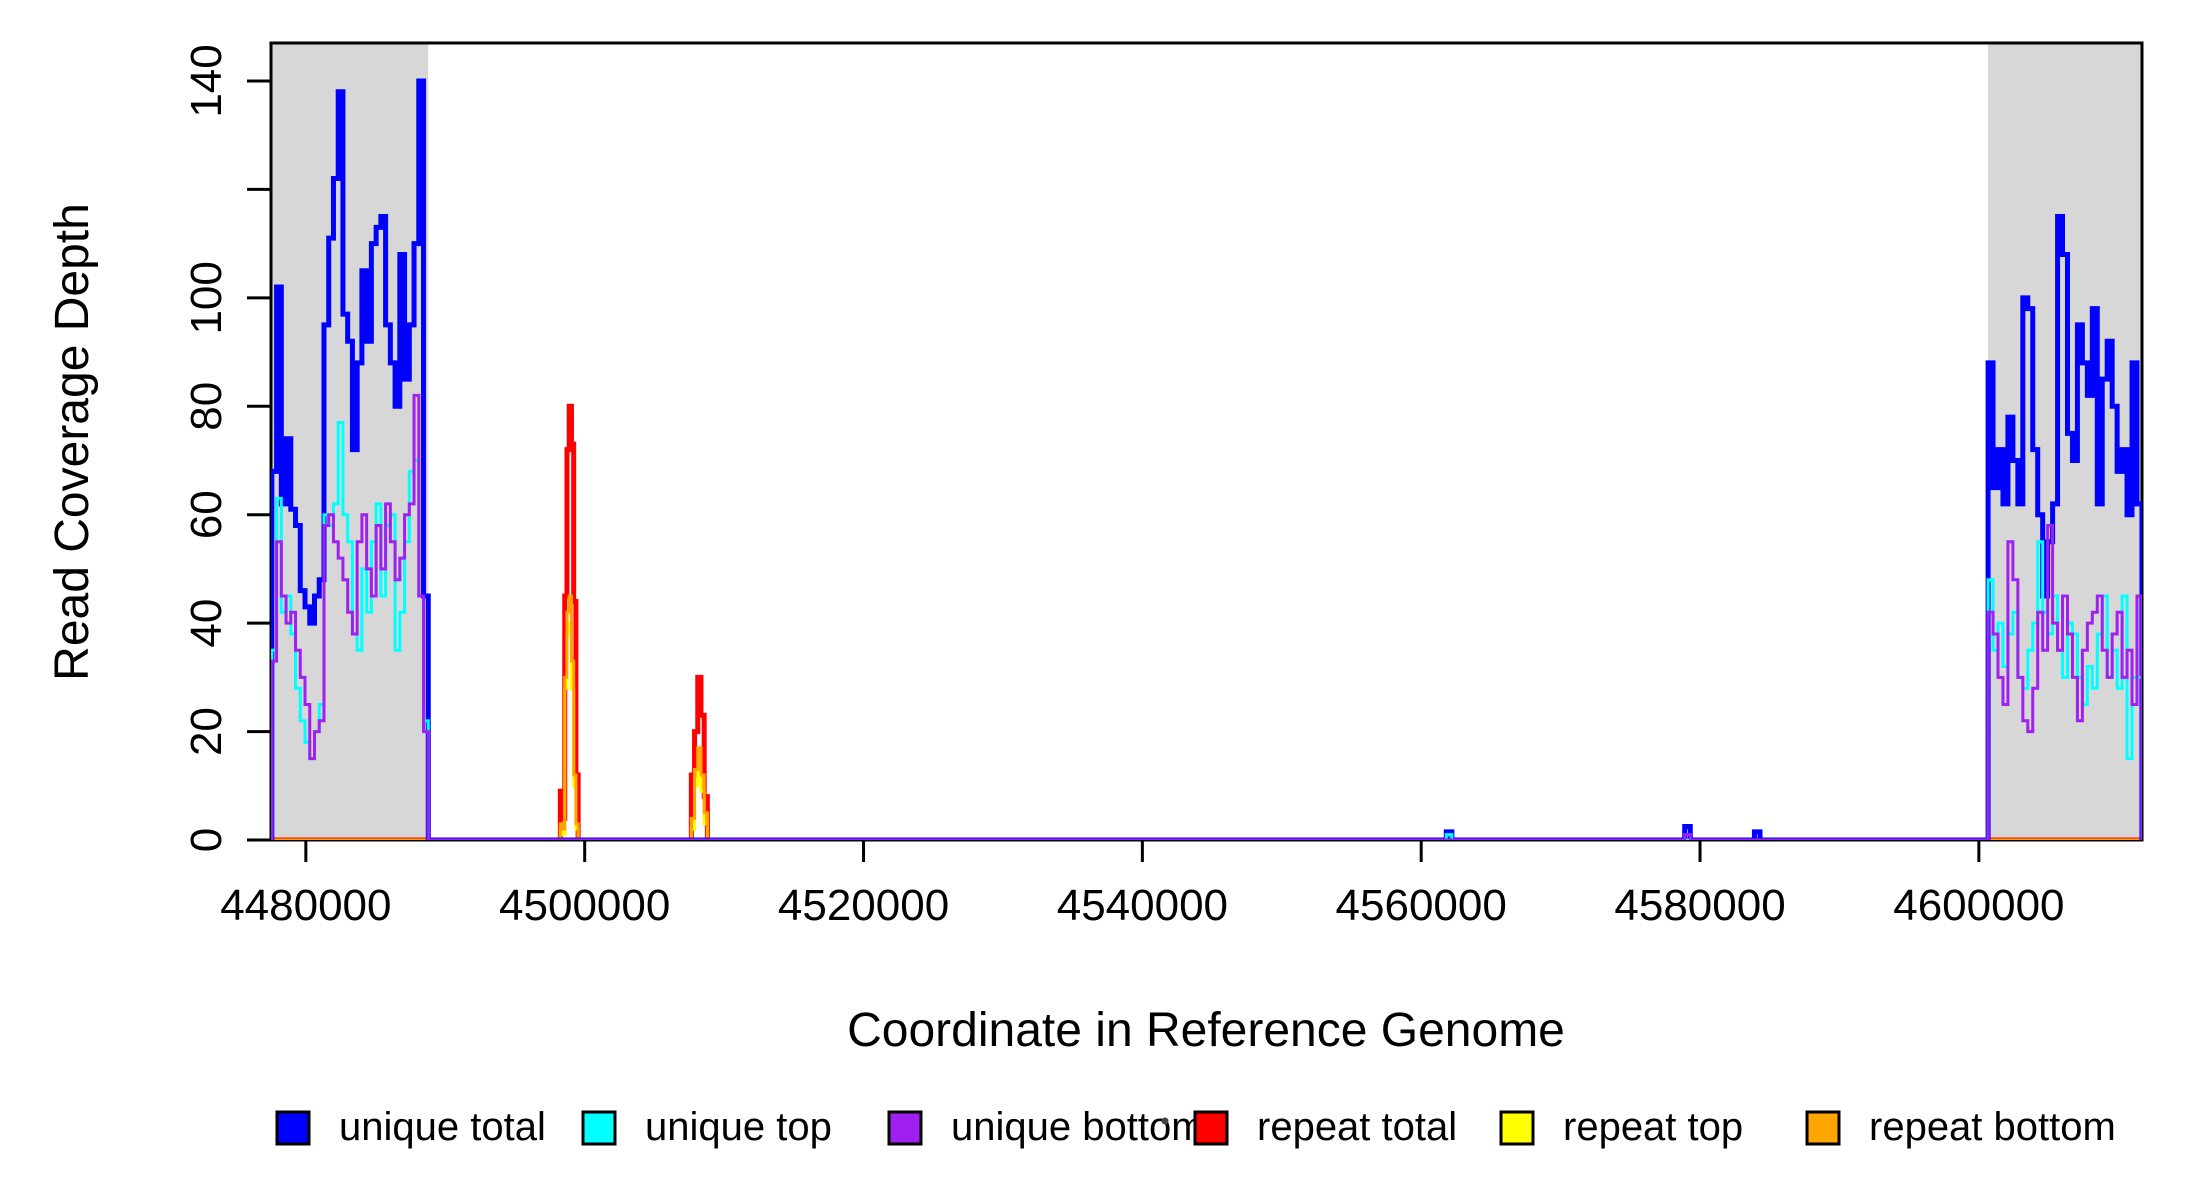 This screenshot has height=1200, width=2200. I want to click on y-tick-label: 80, so click(206, 406).